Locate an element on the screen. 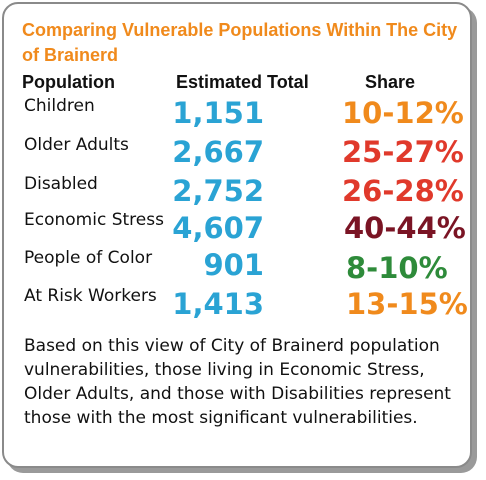 Image resolution: width=486 pixels, height=480 pixels. header-estimated-total: Estimated Total is located at coordinates (242, 82).